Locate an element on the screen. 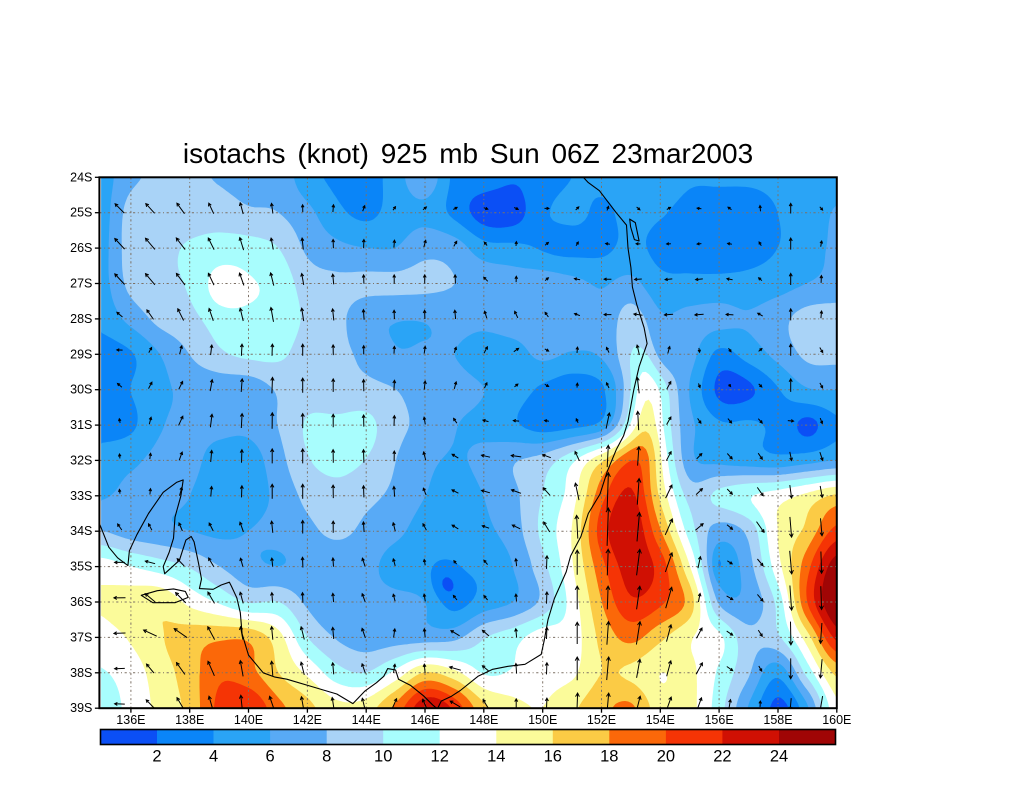 The width and height of the screenshot is (1024, 800). svg-text: 2 is located at coordinates (156, 757).